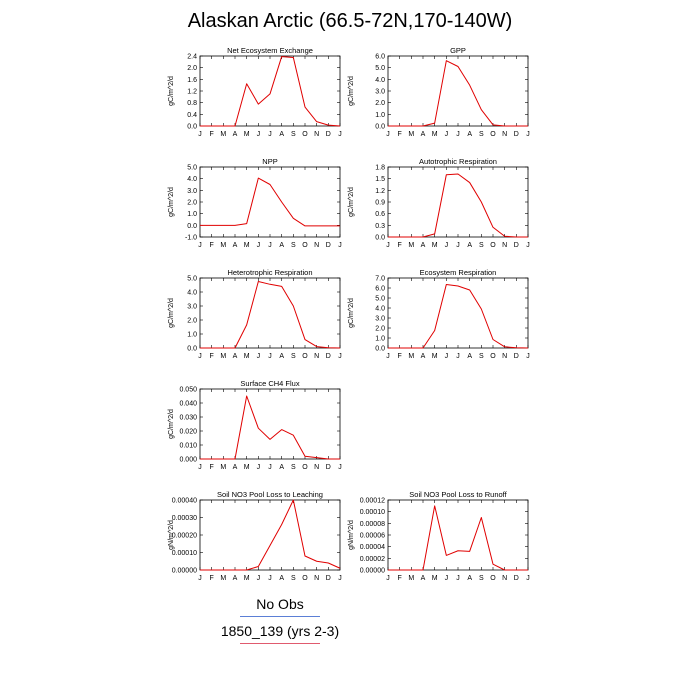 The image size is (700, 700). I want to click on y-tick-label: 0.050, so click(188, 390).